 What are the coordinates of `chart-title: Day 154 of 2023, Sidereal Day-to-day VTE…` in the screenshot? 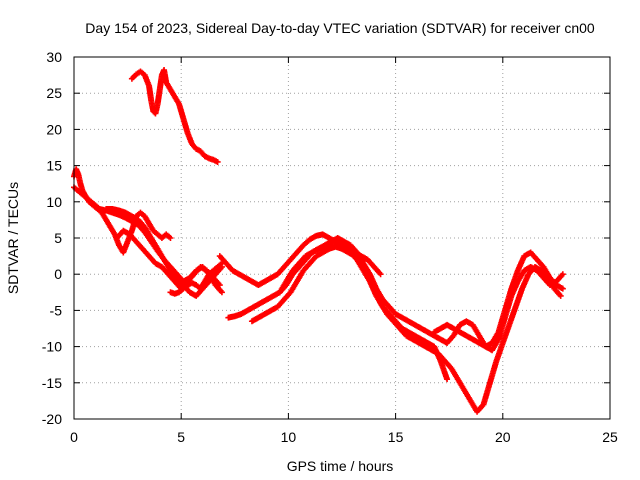 It's located at (340, 28).